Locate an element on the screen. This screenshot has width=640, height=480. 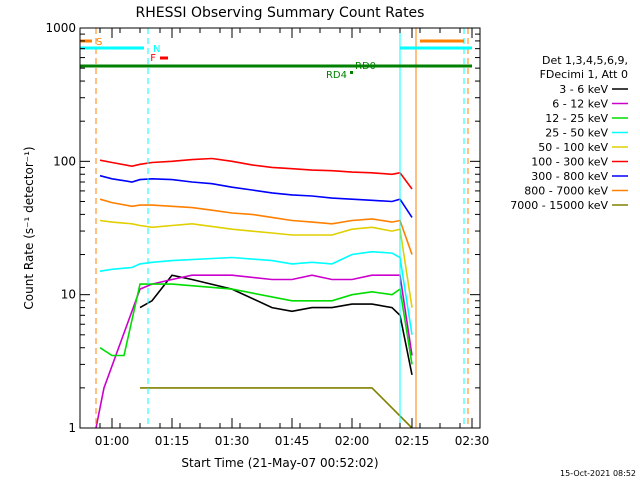
x-tick-label: 01:30 is located at coordinates (232, 441).